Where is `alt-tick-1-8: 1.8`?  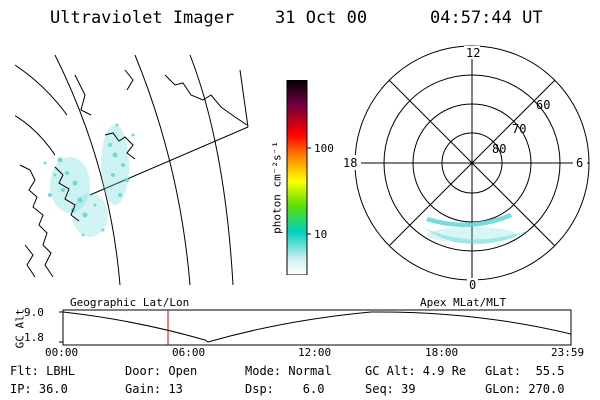 alt-tick-1-8: 1.8 is located at coordinates (34, 337).